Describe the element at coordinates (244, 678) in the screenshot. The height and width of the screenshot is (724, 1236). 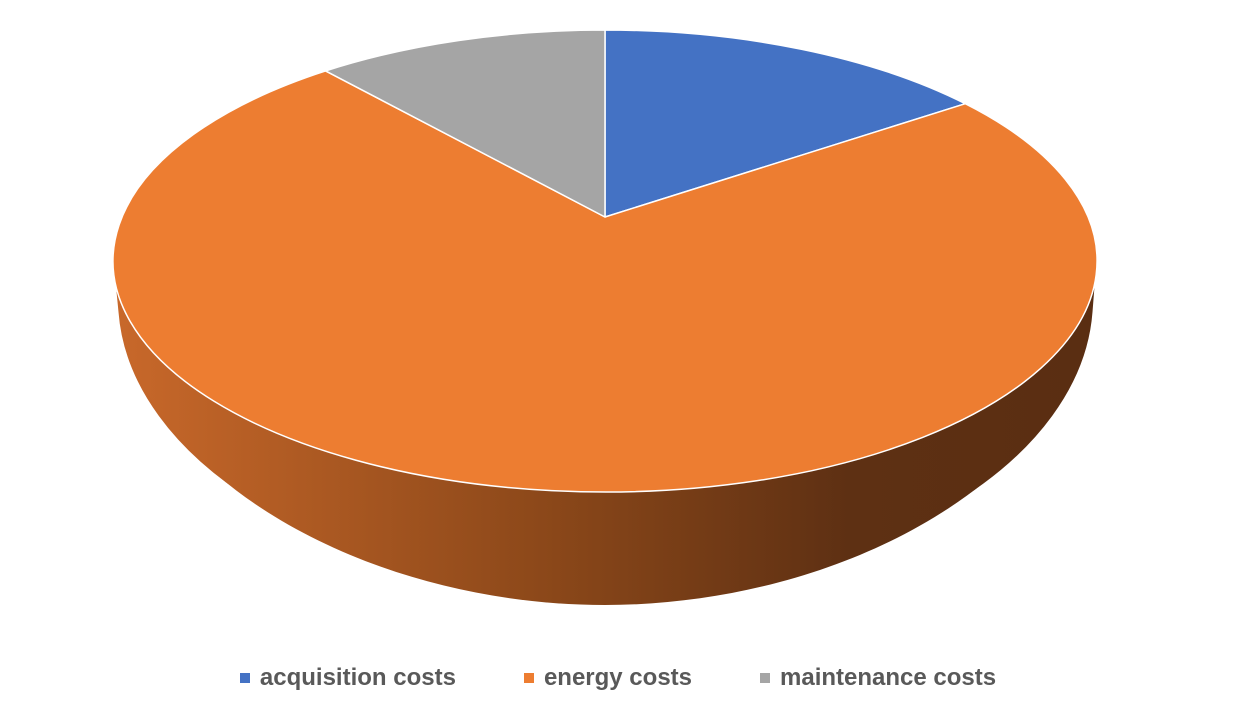
I see `legend-swatch-acquisition` at that location.